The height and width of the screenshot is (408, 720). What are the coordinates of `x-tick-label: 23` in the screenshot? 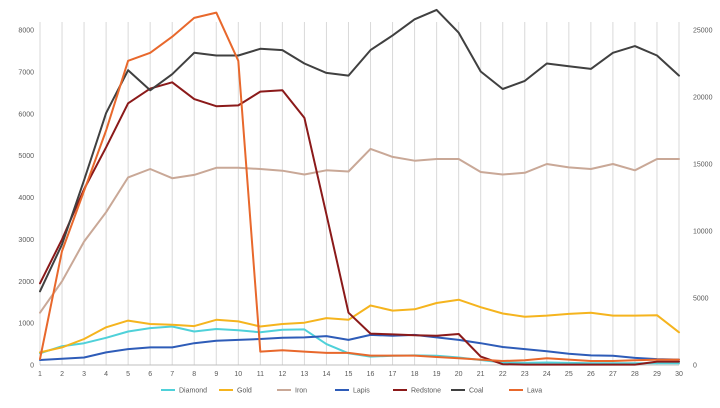 It's located at (525, 374).